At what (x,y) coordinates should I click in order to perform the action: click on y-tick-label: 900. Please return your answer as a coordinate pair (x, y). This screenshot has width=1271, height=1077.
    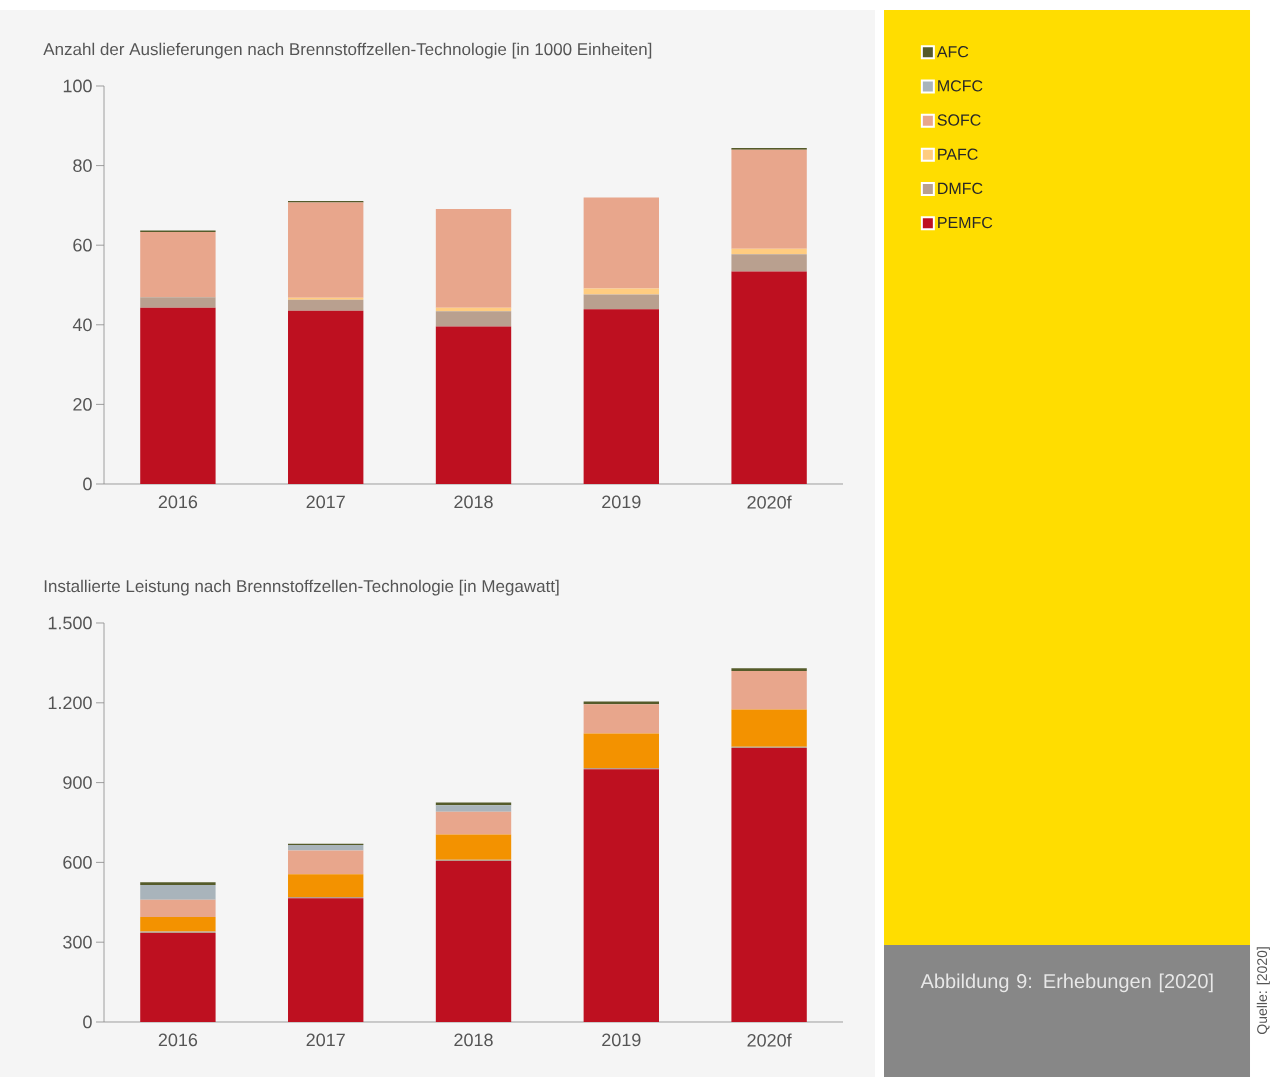
    Looking at the image, I should click on (77, 782).